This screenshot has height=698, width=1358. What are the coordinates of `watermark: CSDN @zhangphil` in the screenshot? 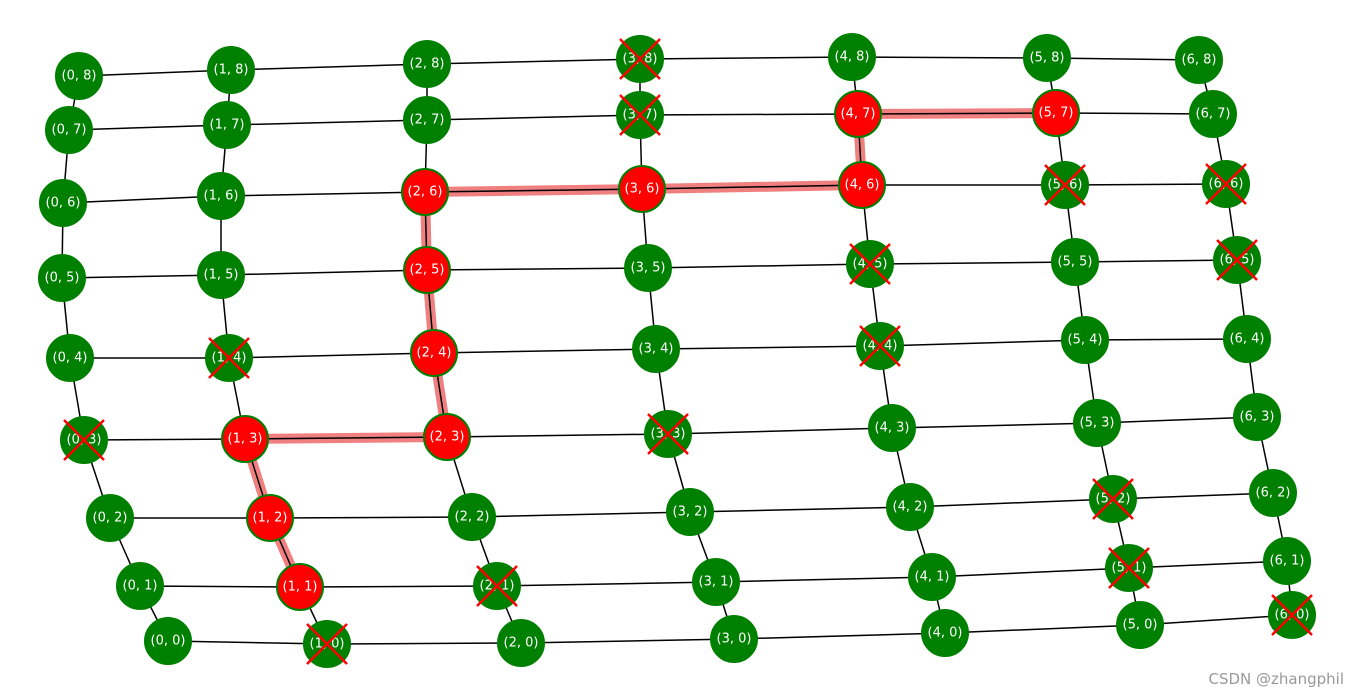 It's located at (1277, 679).